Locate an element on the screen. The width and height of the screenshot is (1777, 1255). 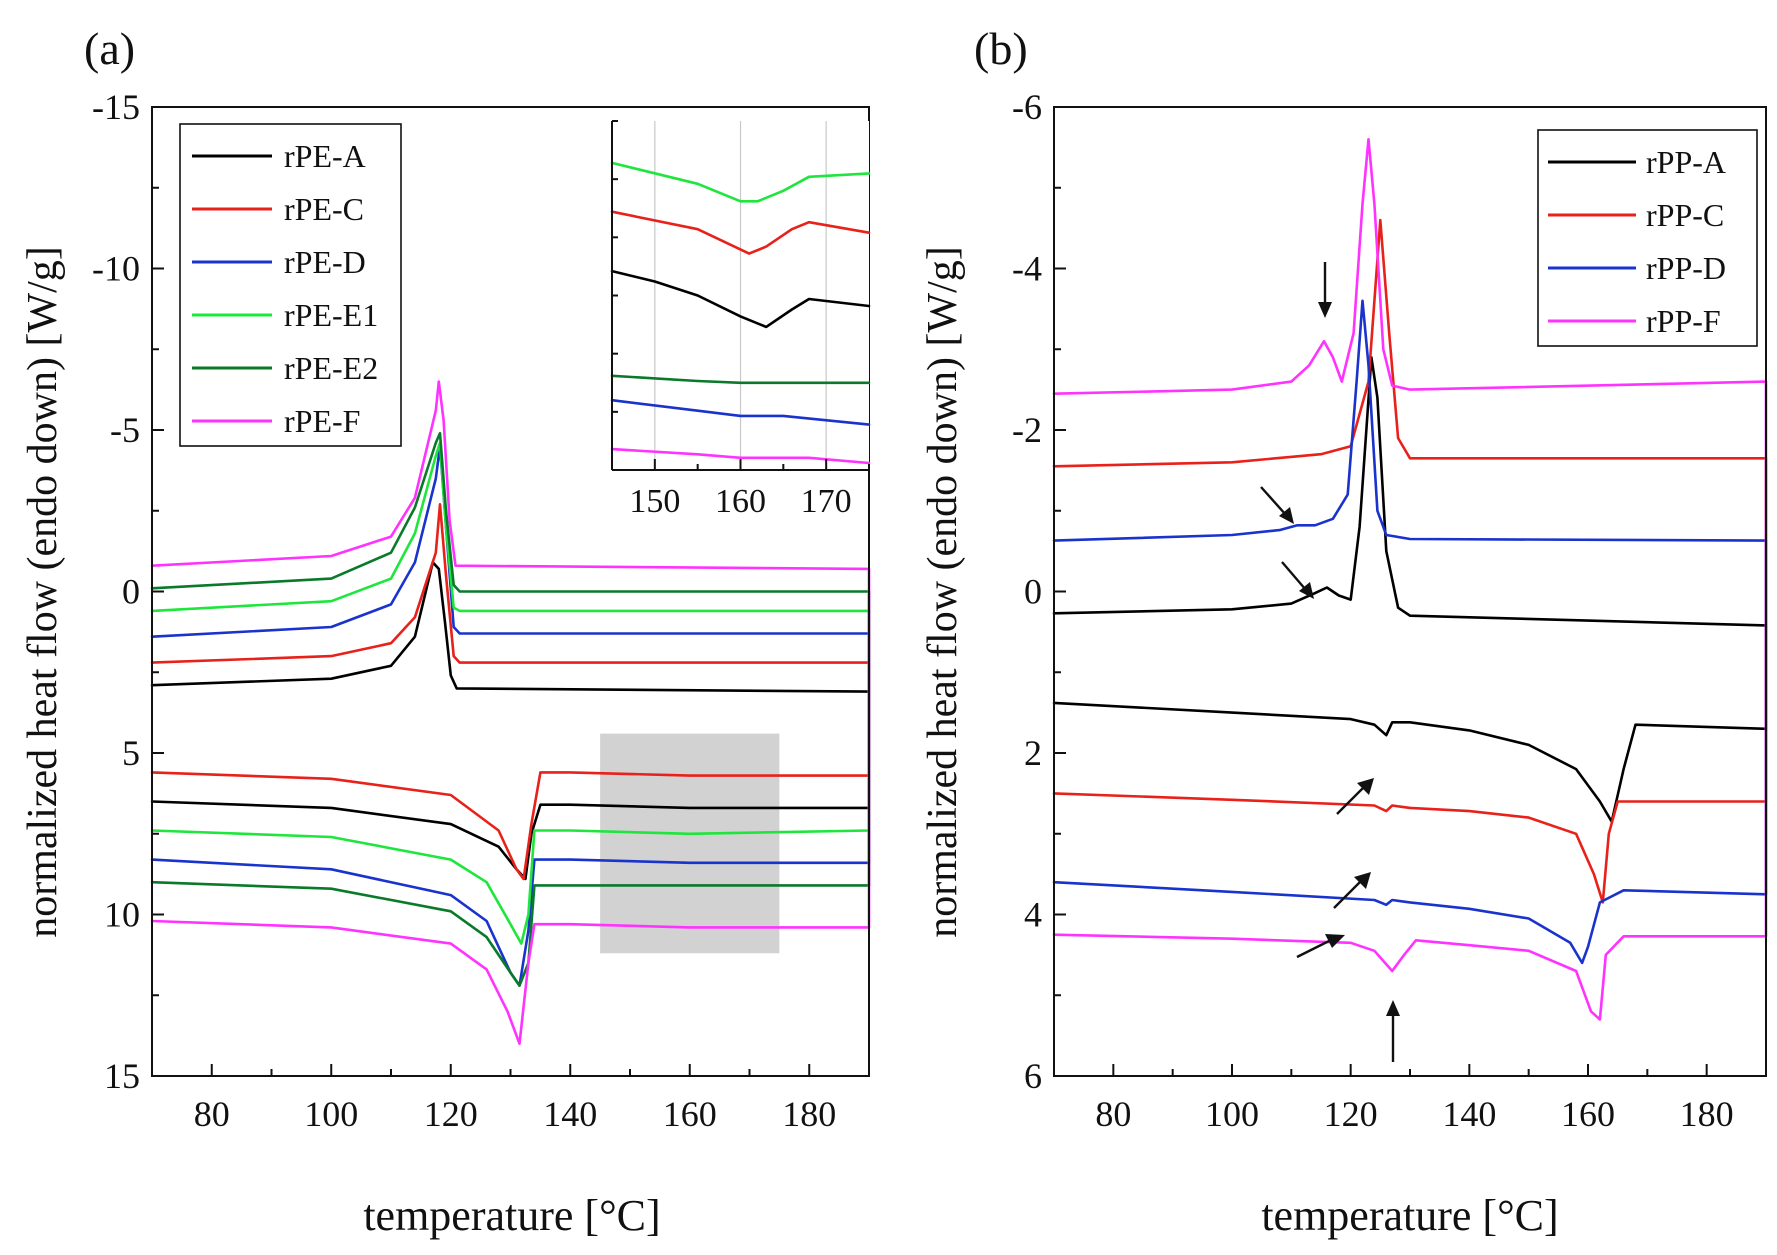
legend-label: rPP-D is located at coordinates (1686, 268).